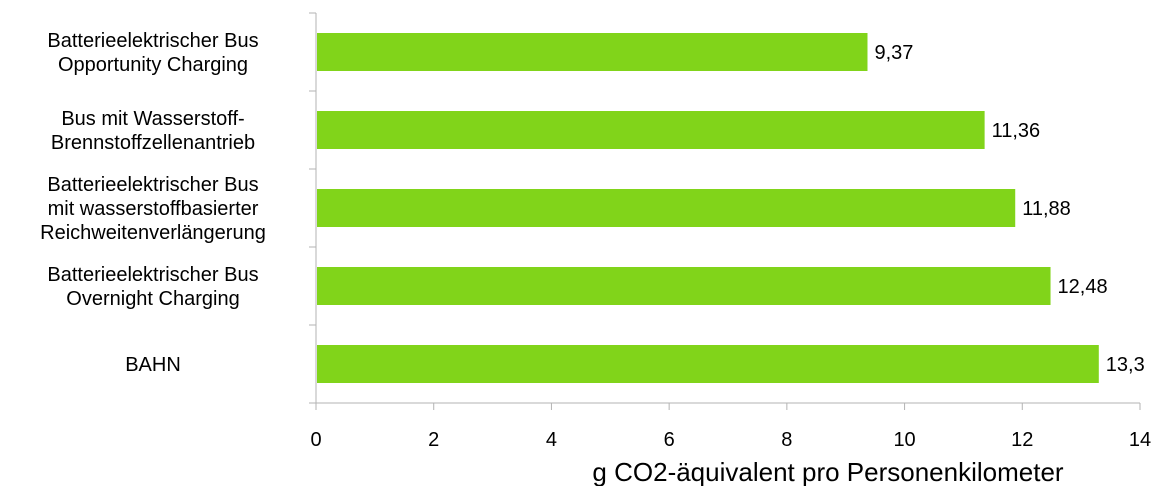 Image resolution: width=1160 pixels, height=486 pixels. Describe the element at coordinates (904, 440) in the screenshot. I see `x-tick-label: 10` at that location.